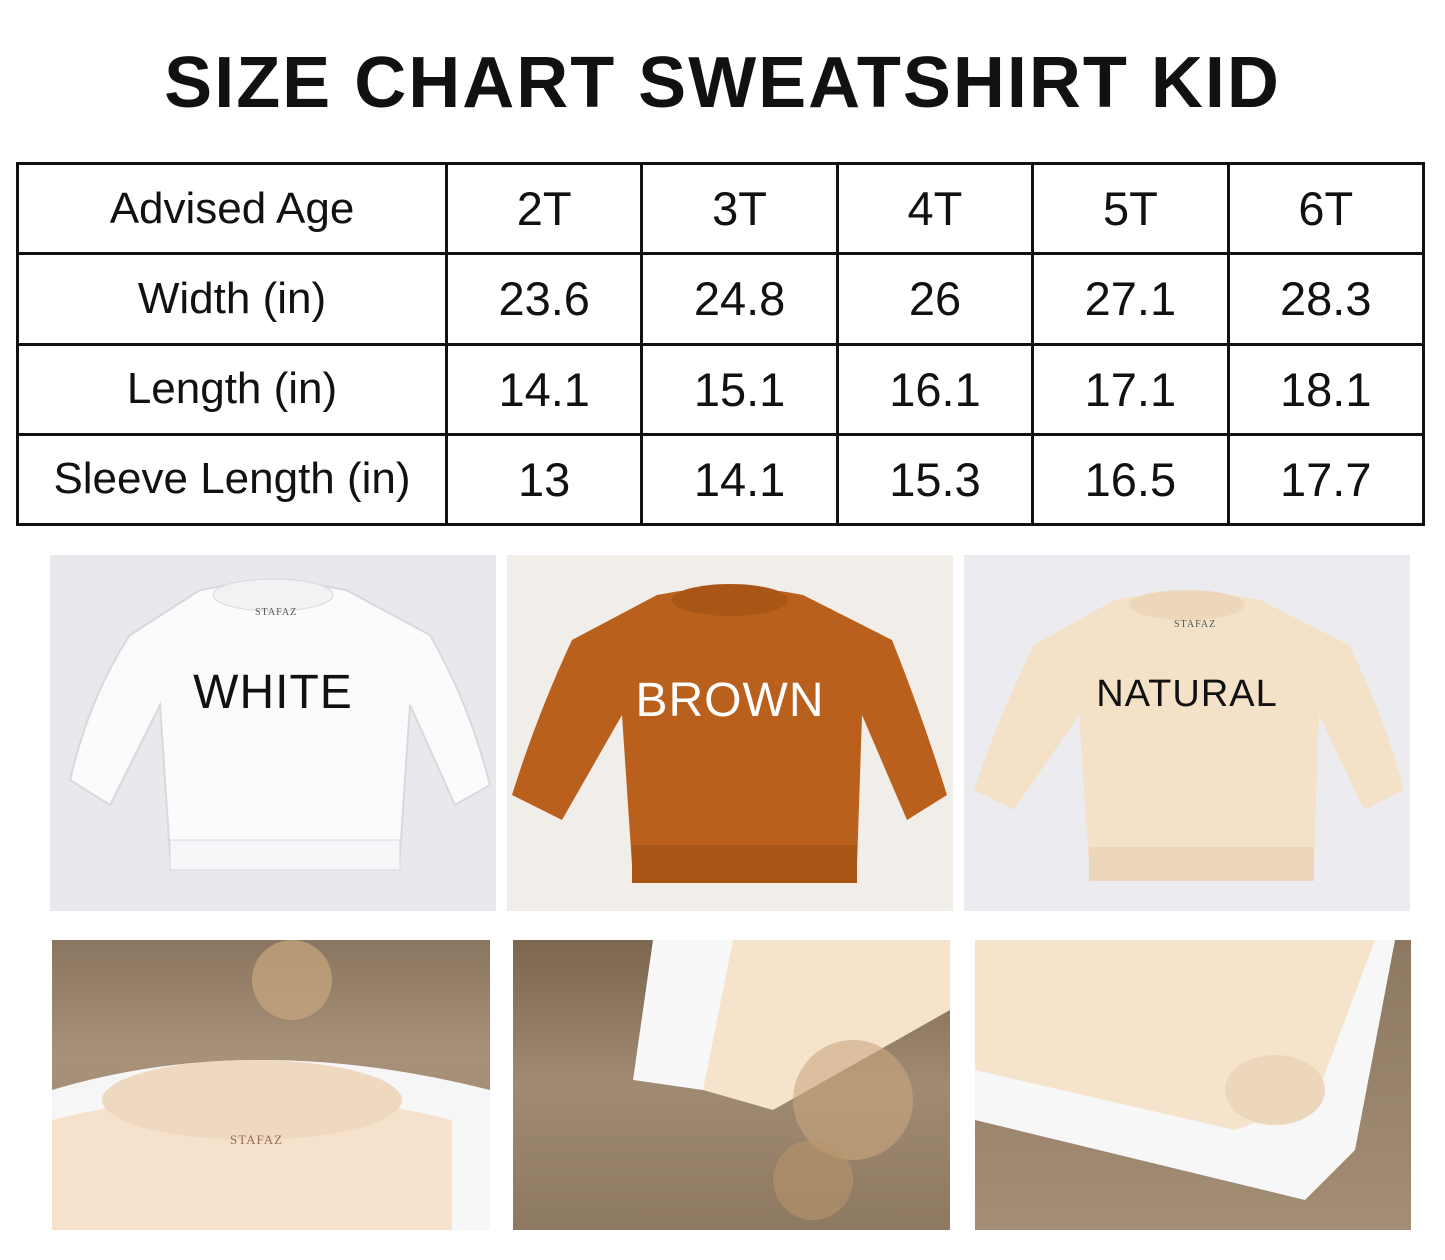 This screenshot has width=1445, height=1260. I want to click on row-label: Width (in), so click(232, 299).